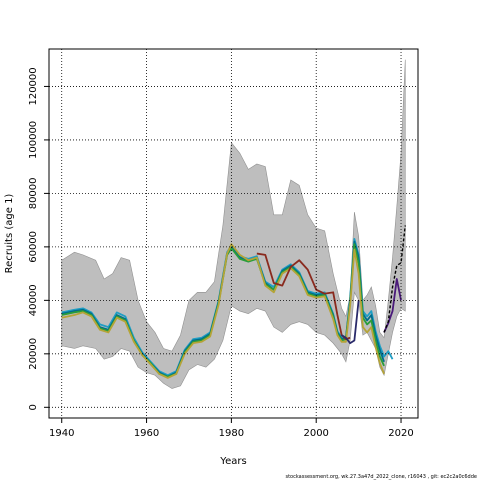 The image size is (480, 480). Describe the element at coordinates (61, 433) in the screenshot. I see `x-tick-label: 1940` at that location.